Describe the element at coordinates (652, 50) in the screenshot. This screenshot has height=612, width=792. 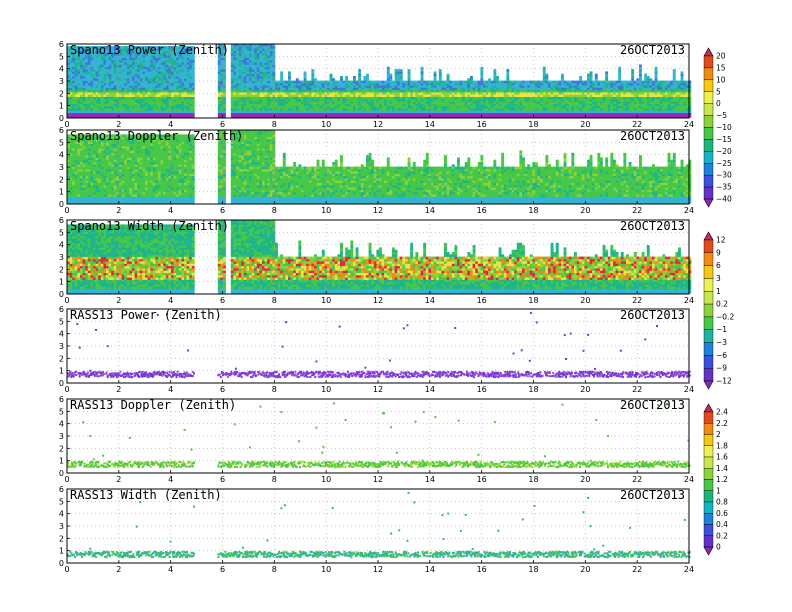
I see `panel-date: 26OCT2013` at that location.